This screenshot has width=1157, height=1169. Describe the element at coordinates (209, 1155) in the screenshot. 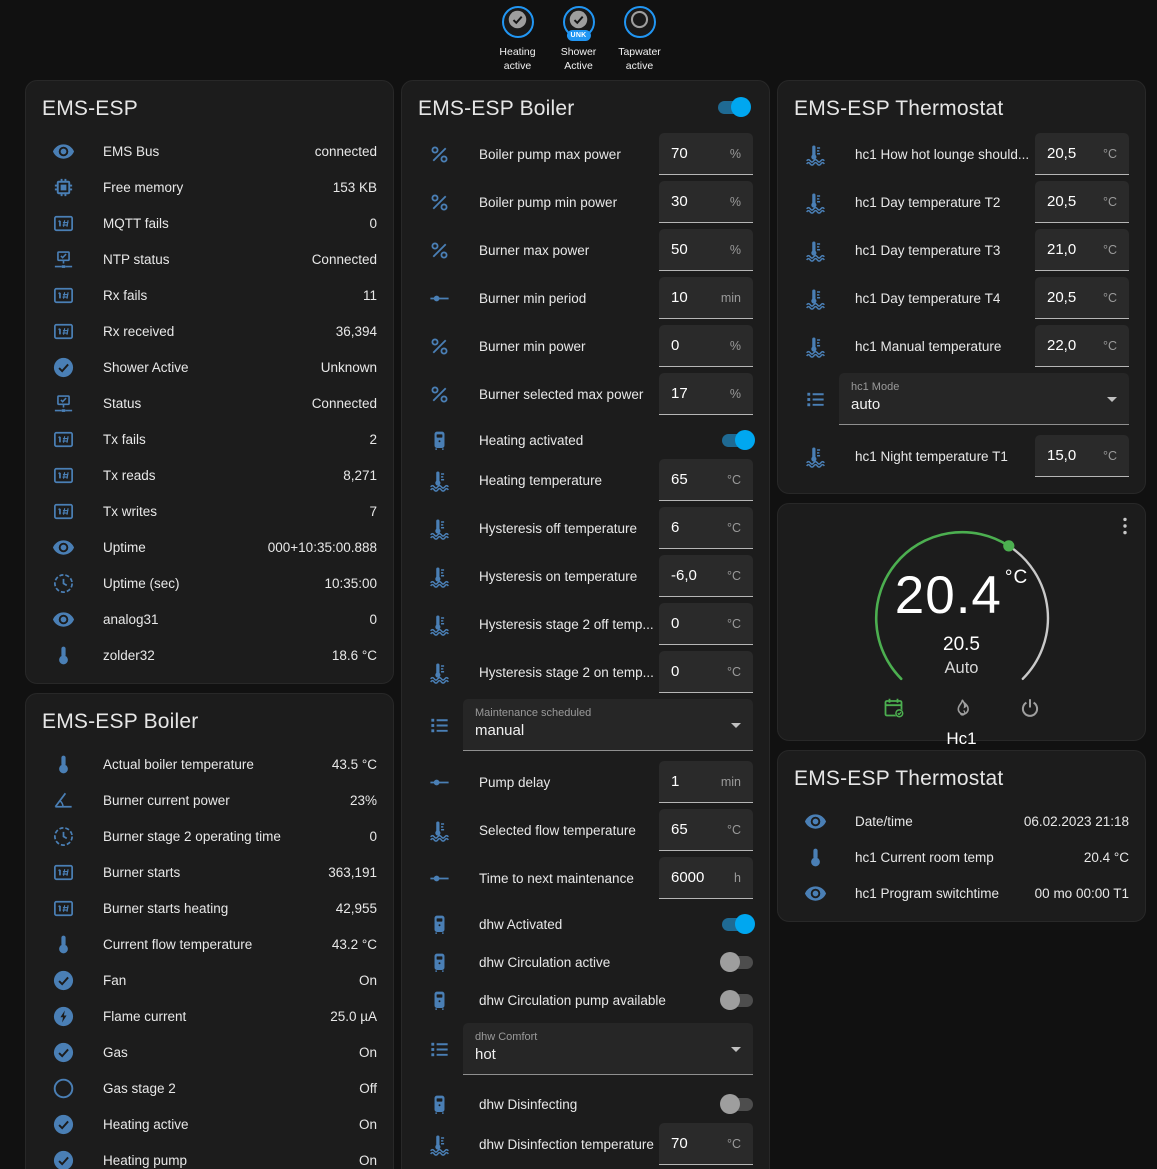

I see `row-heating-pump: Heating pump On` at that location.